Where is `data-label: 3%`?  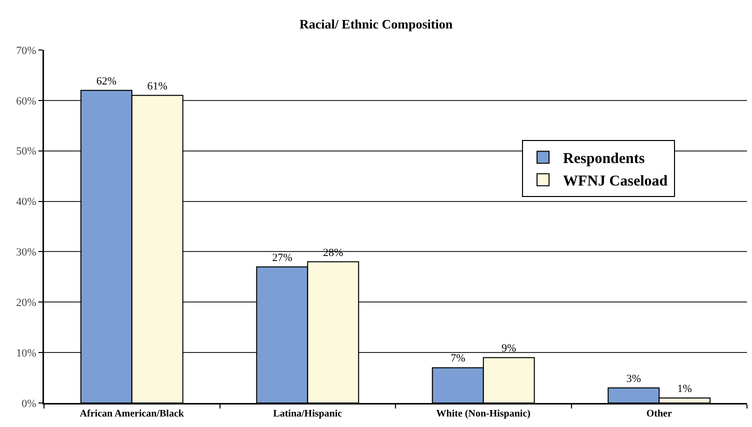 data-label: 3% is located at coordinates (633, 378).